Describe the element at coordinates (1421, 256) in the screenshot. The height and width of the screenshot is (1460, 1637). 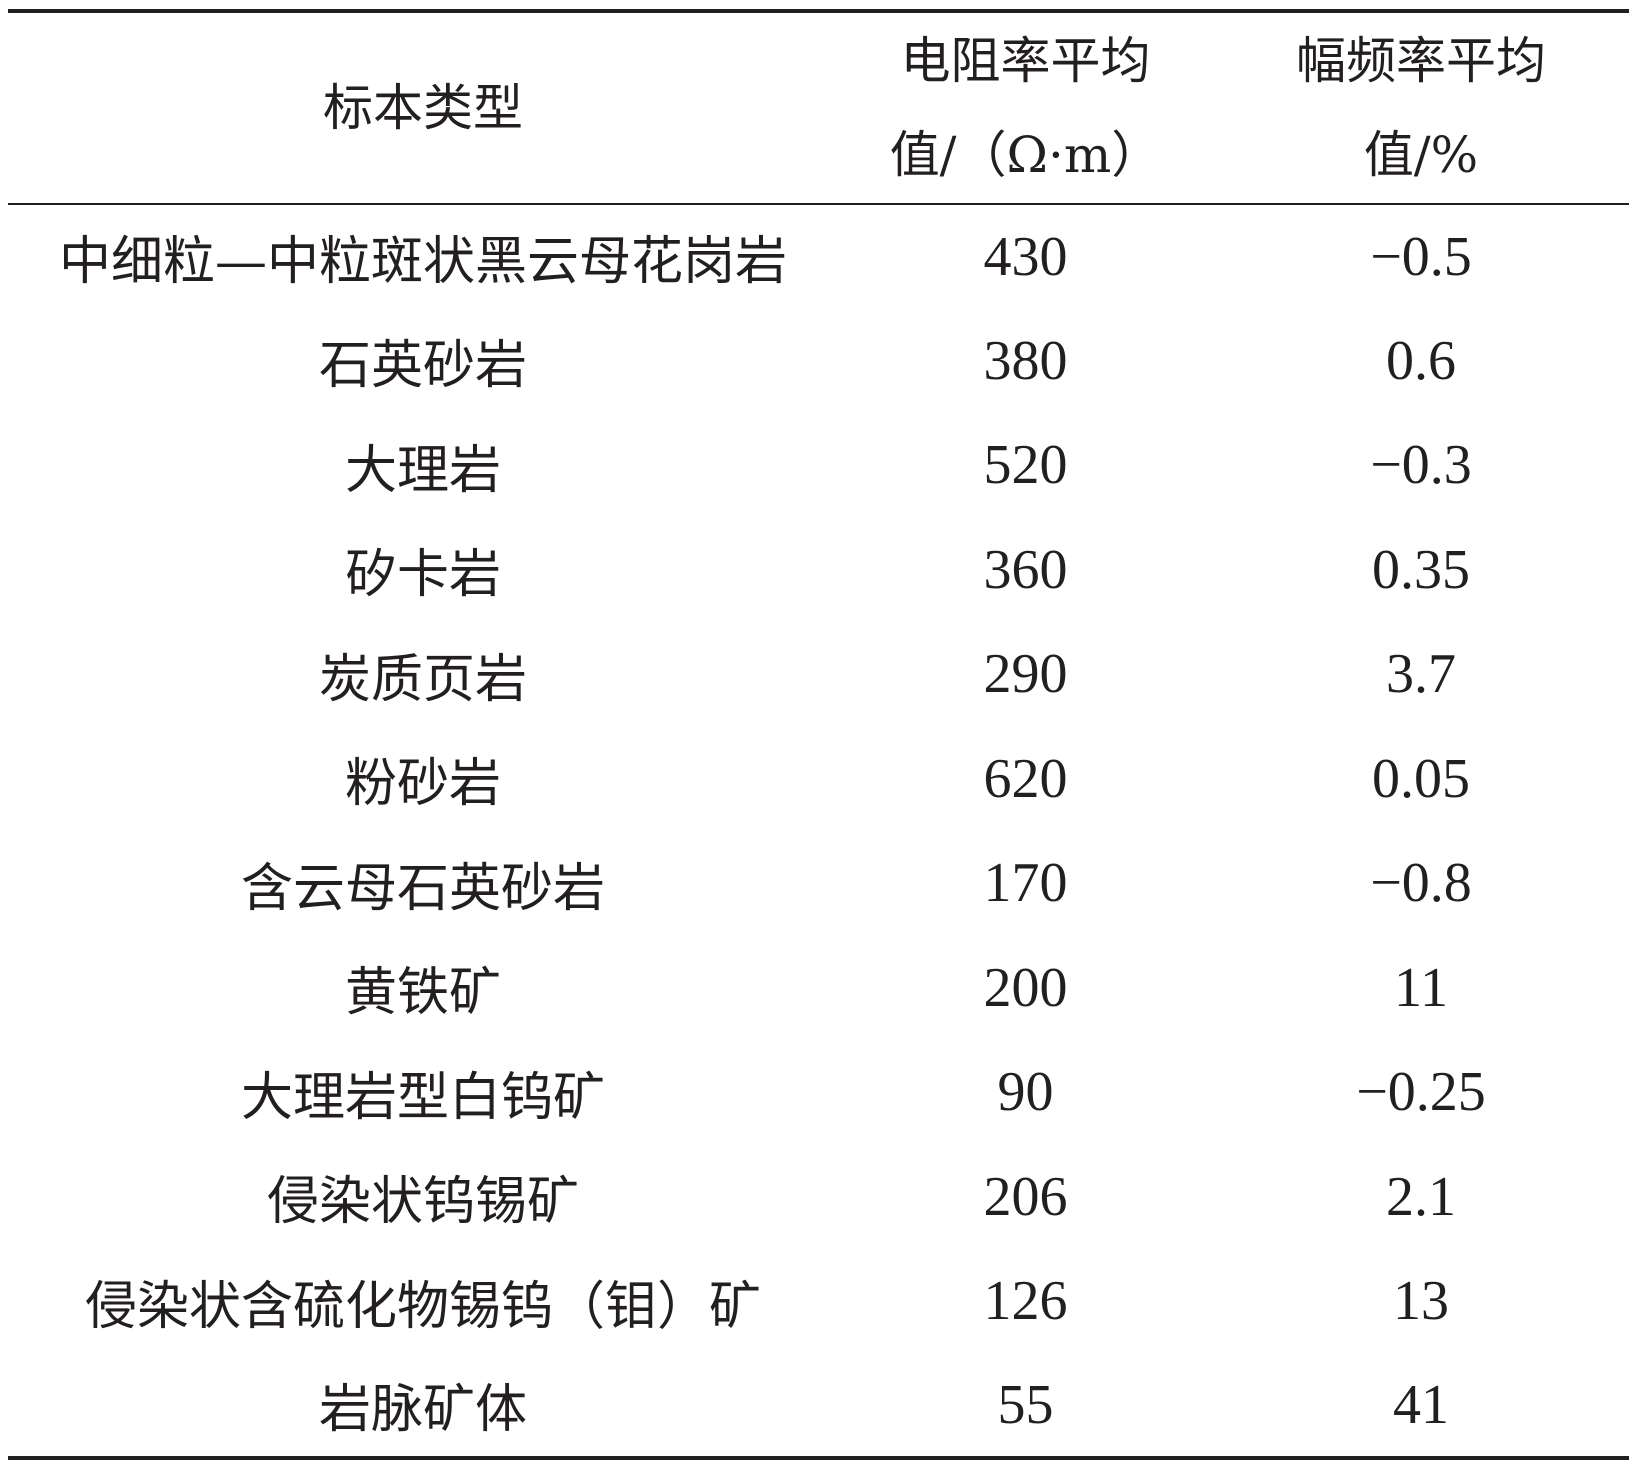
I see `amplitude-frequency-cell: −0.5` at that location.